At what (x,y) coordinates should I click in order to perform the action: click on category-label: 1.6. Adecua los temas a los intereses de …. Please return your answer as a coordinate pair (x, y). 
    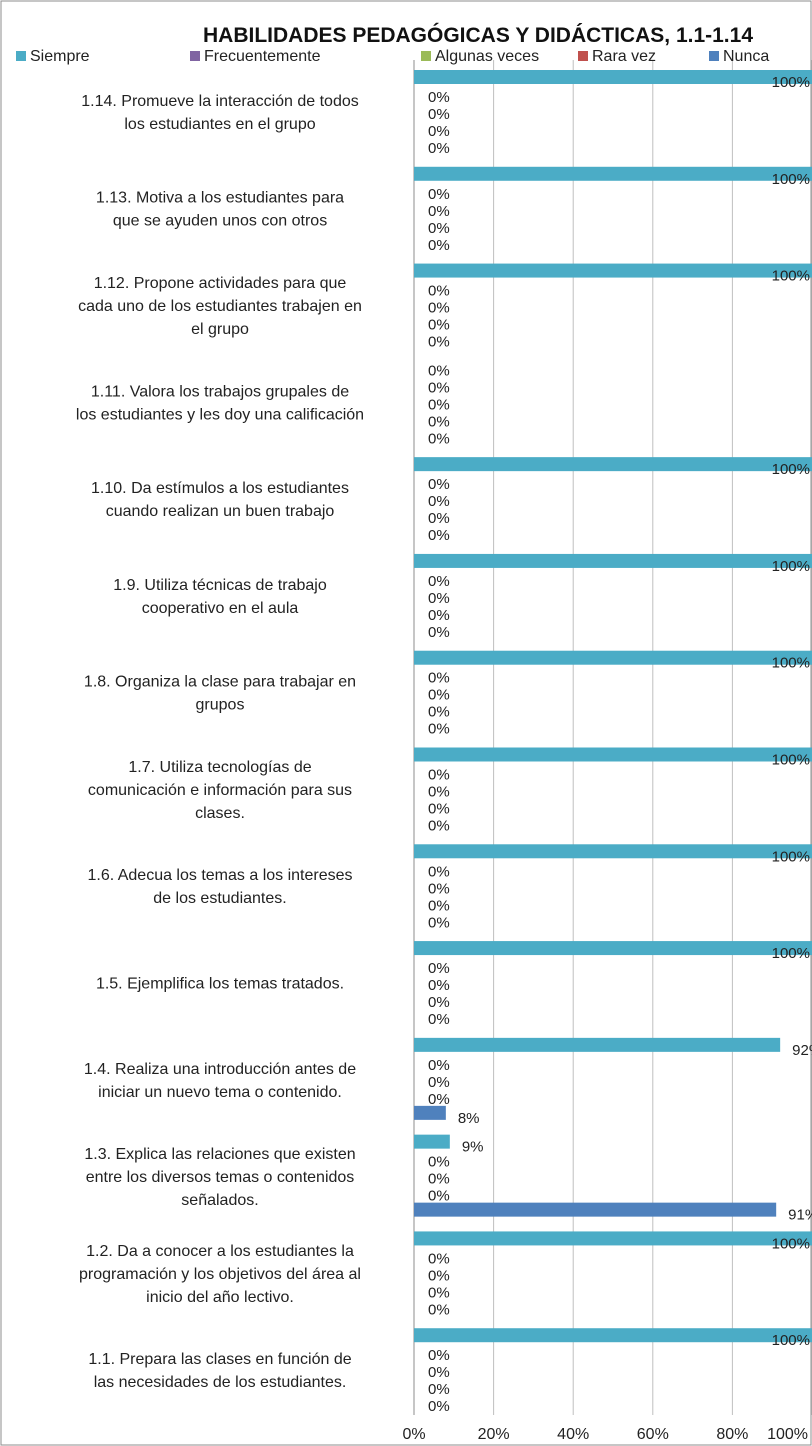
    Looking at the image, I should click on (219, 887).